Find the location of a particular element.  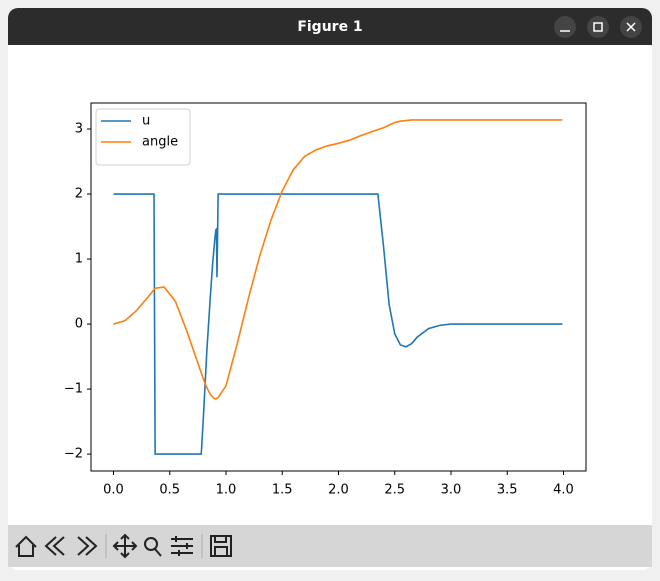

save-button is located at coordinates (221, 546).